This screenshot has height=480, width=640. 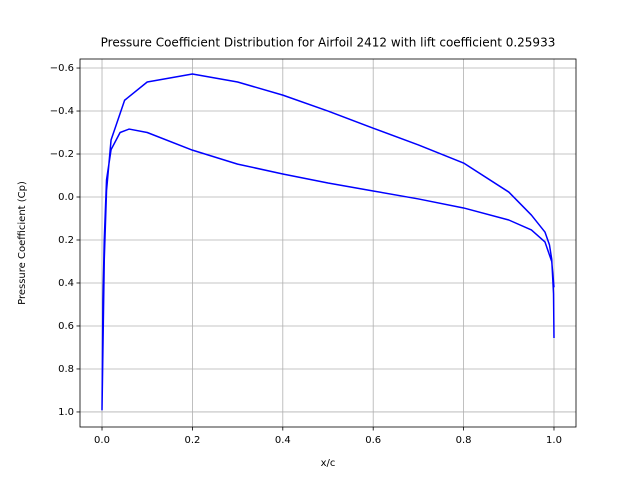 I want to click on y-tick-label: 0.8, so click(x=66, y=369).